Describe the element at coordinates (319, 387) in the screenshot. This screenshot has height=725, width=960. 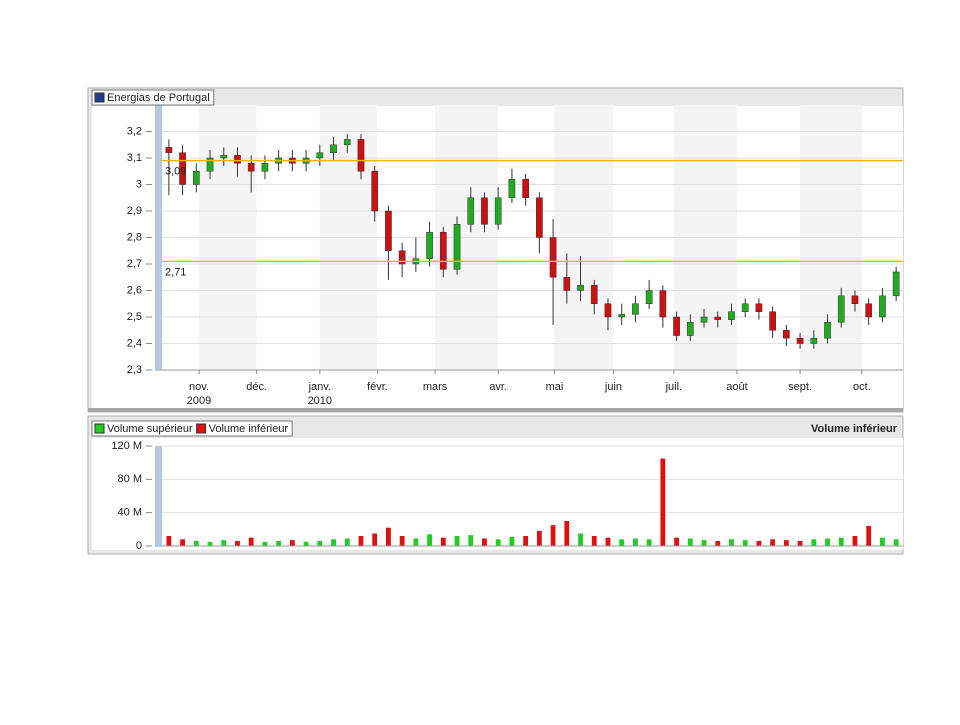
I see `x-tick-label: janv.` at that location.